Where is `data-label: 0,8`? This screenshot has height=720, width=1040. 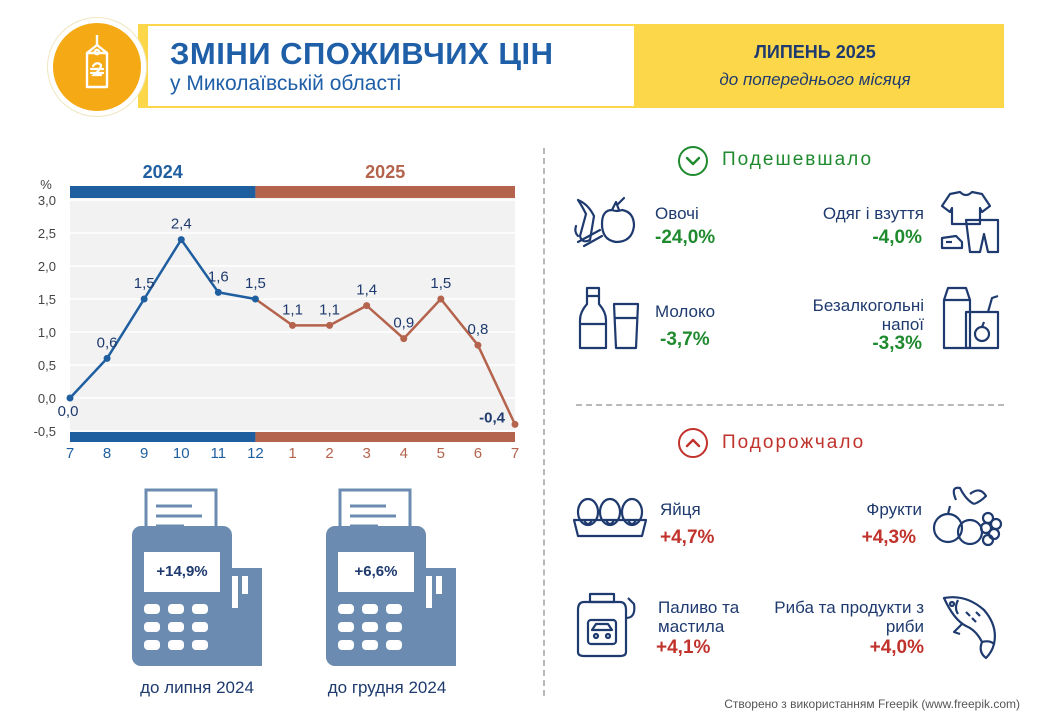
data-label: 0,8 is located at coordinates (477, 329).